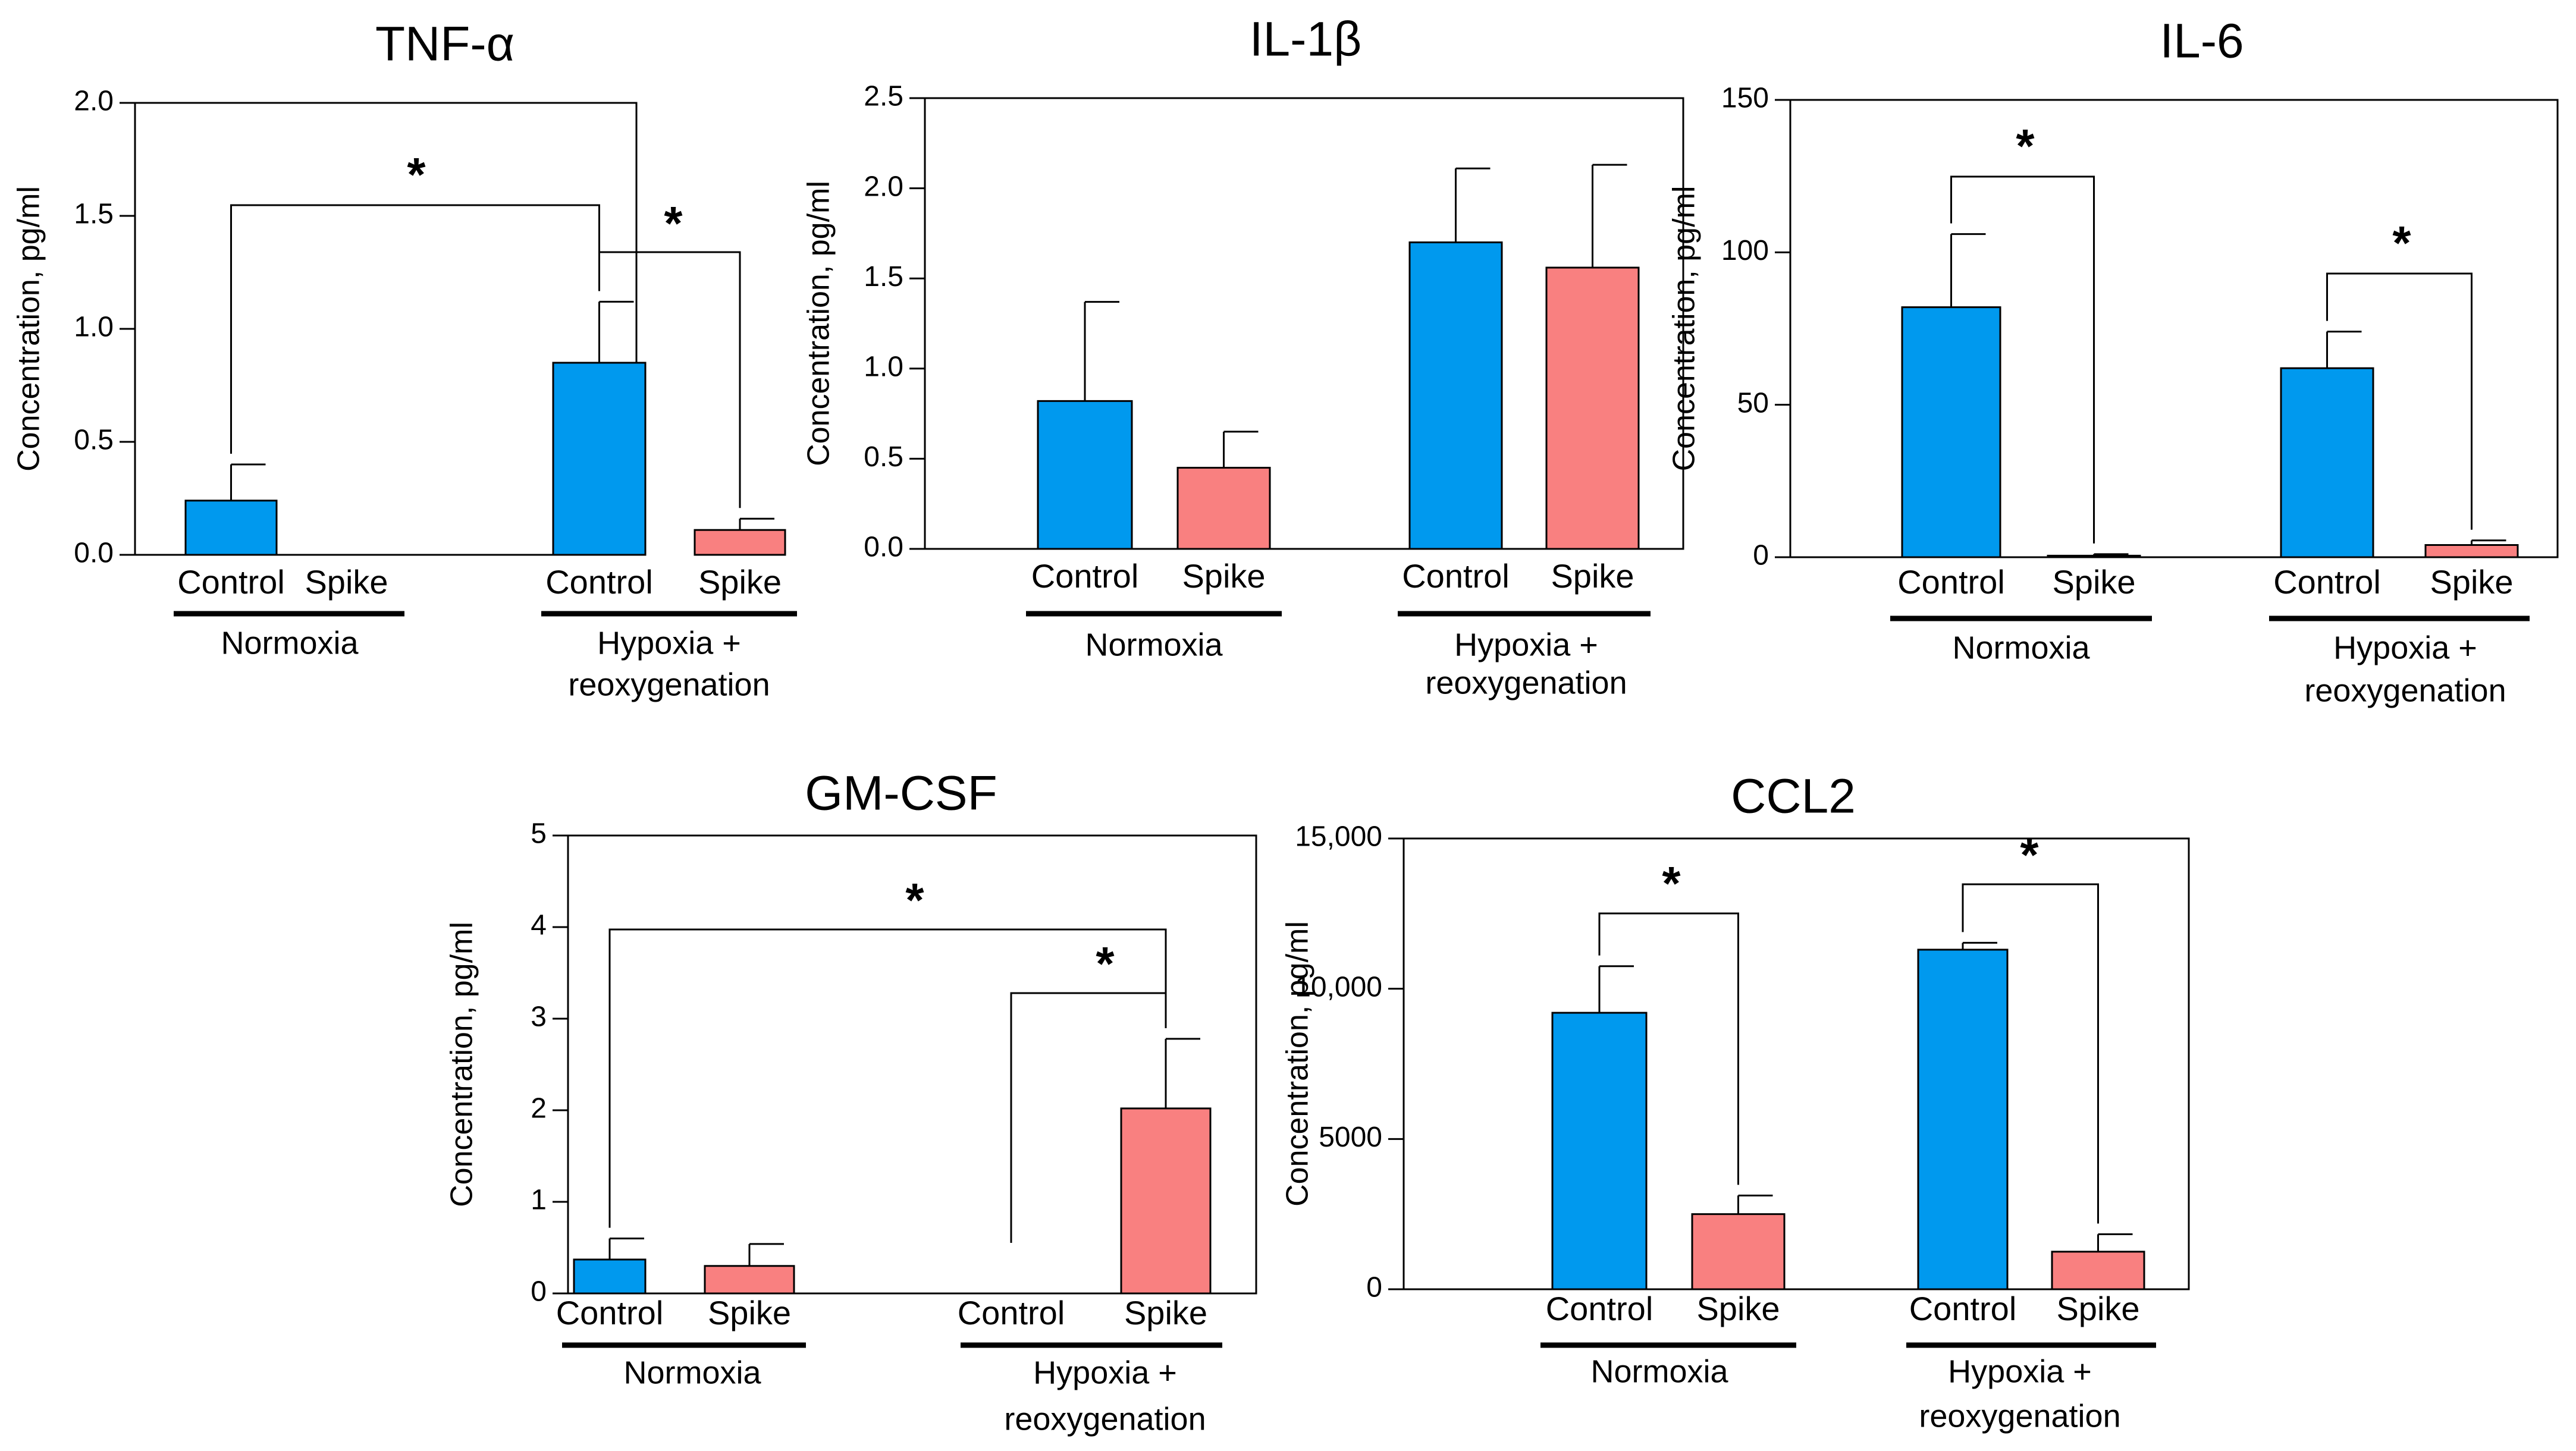 The width and height of the screenshot is (2576, 1451). Describe the element at coordinates (444, 44) in the screenshot. I see `chart-title: TNF-α` at that location.